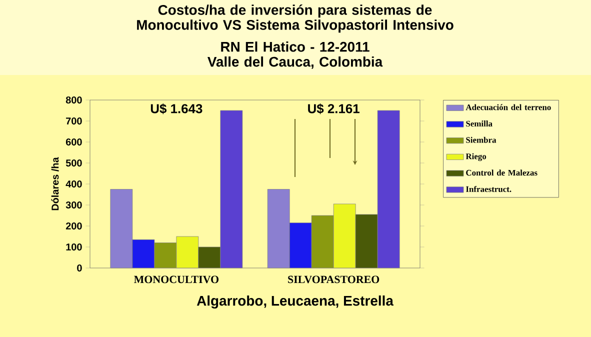 The height and width of the screenshot is (337, 591). Describe the element at coordinates (74, 247) in the screenshot. I see `y-tick-label: 100` at that location.